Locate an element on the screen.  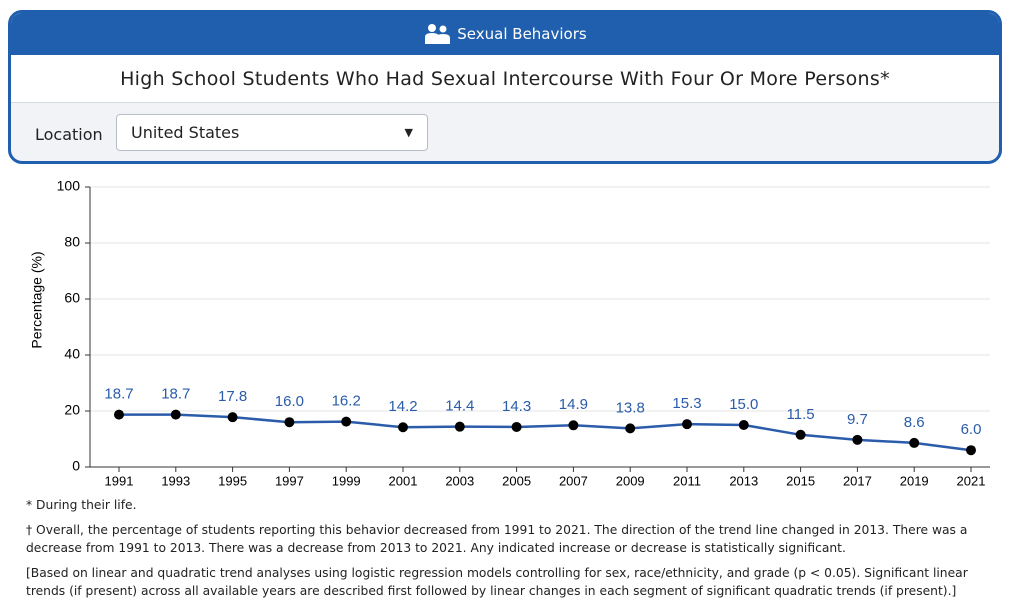
data-label: 14.2 is located at coordinates (402, 406).